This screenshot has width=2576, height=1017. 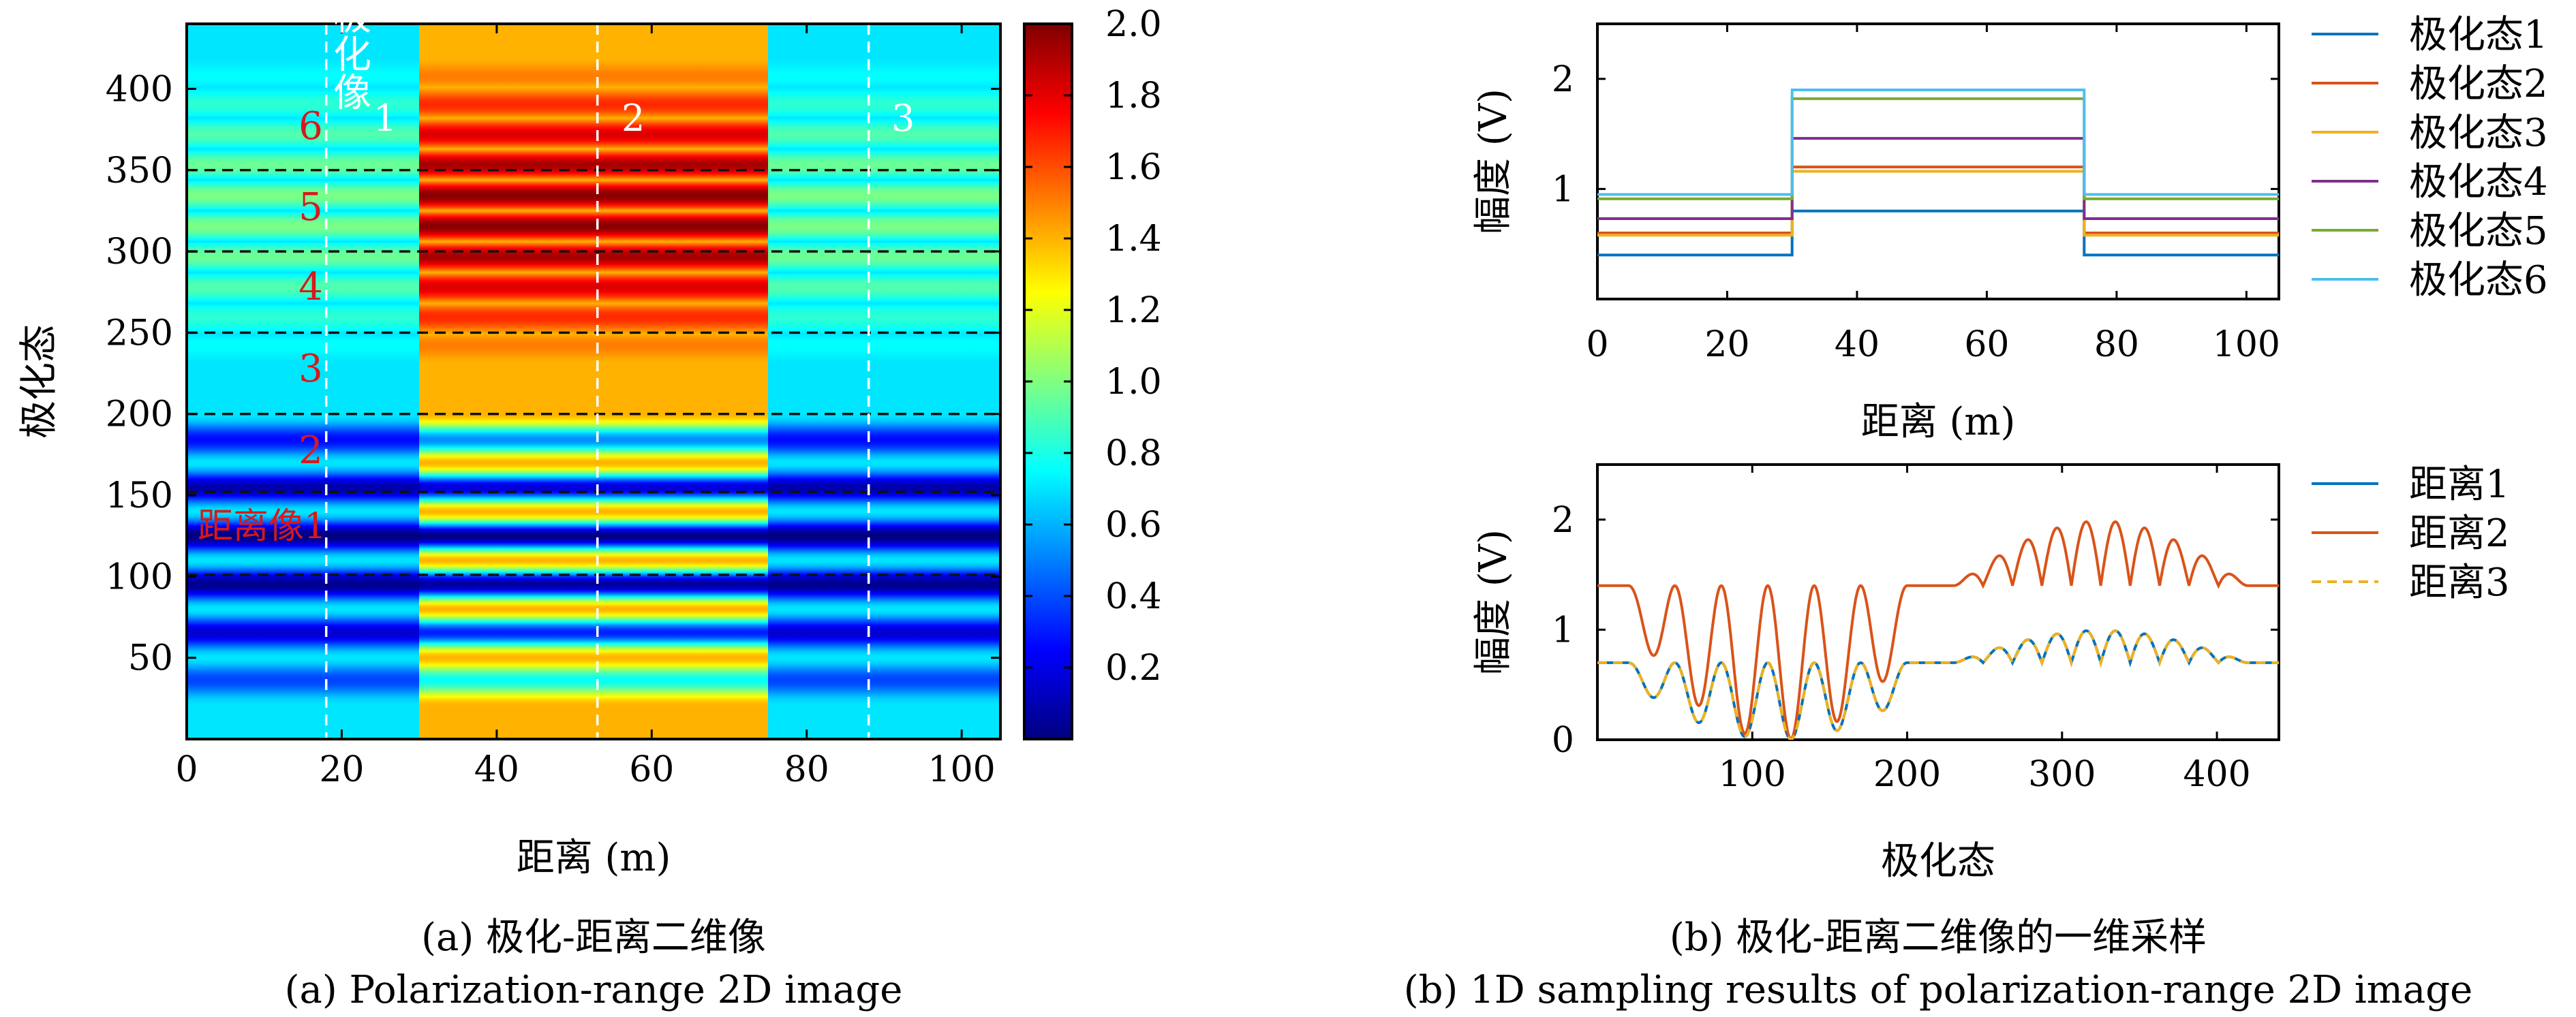 I want to click on heatmap-ytick-label: 100, so click(x=139, y=577).